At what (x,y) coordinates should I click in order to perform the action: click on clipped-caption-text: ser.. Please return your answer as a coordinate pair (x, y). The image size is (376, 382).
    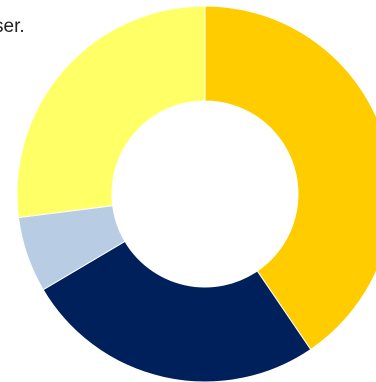
    Looking at the image, I should click on (12, 26).